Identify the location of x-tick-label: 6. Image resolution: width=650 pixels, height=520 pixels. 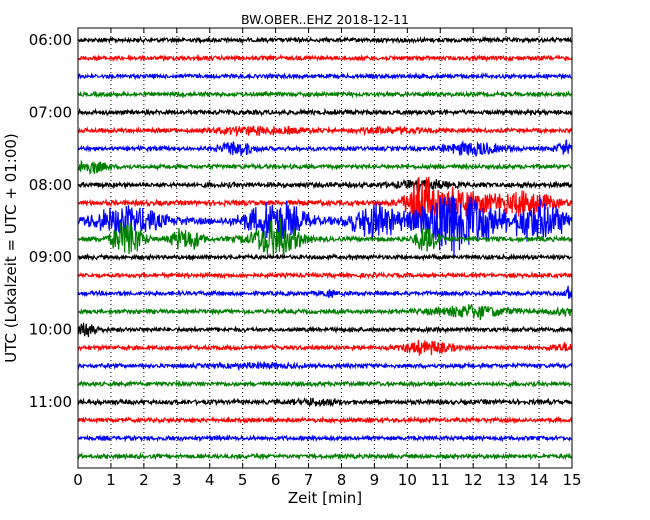
(276, 480).